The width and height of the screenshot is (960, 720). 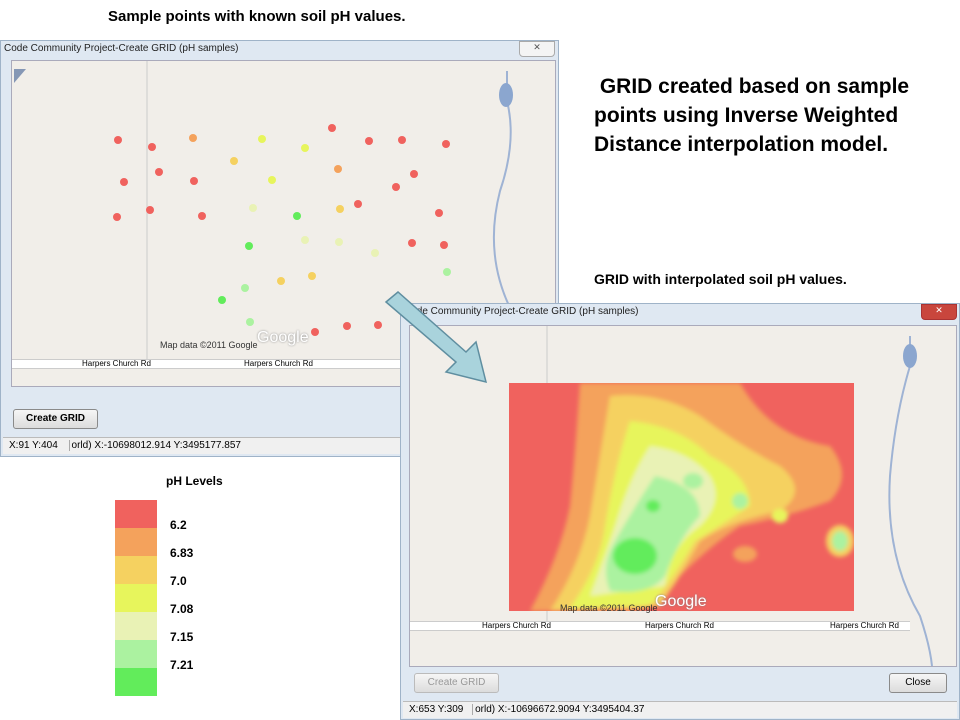 What do you see at coordinates (182, 665) in the screenshot?
I see `legend-label: 7.21` at bounding box center [182, 665].